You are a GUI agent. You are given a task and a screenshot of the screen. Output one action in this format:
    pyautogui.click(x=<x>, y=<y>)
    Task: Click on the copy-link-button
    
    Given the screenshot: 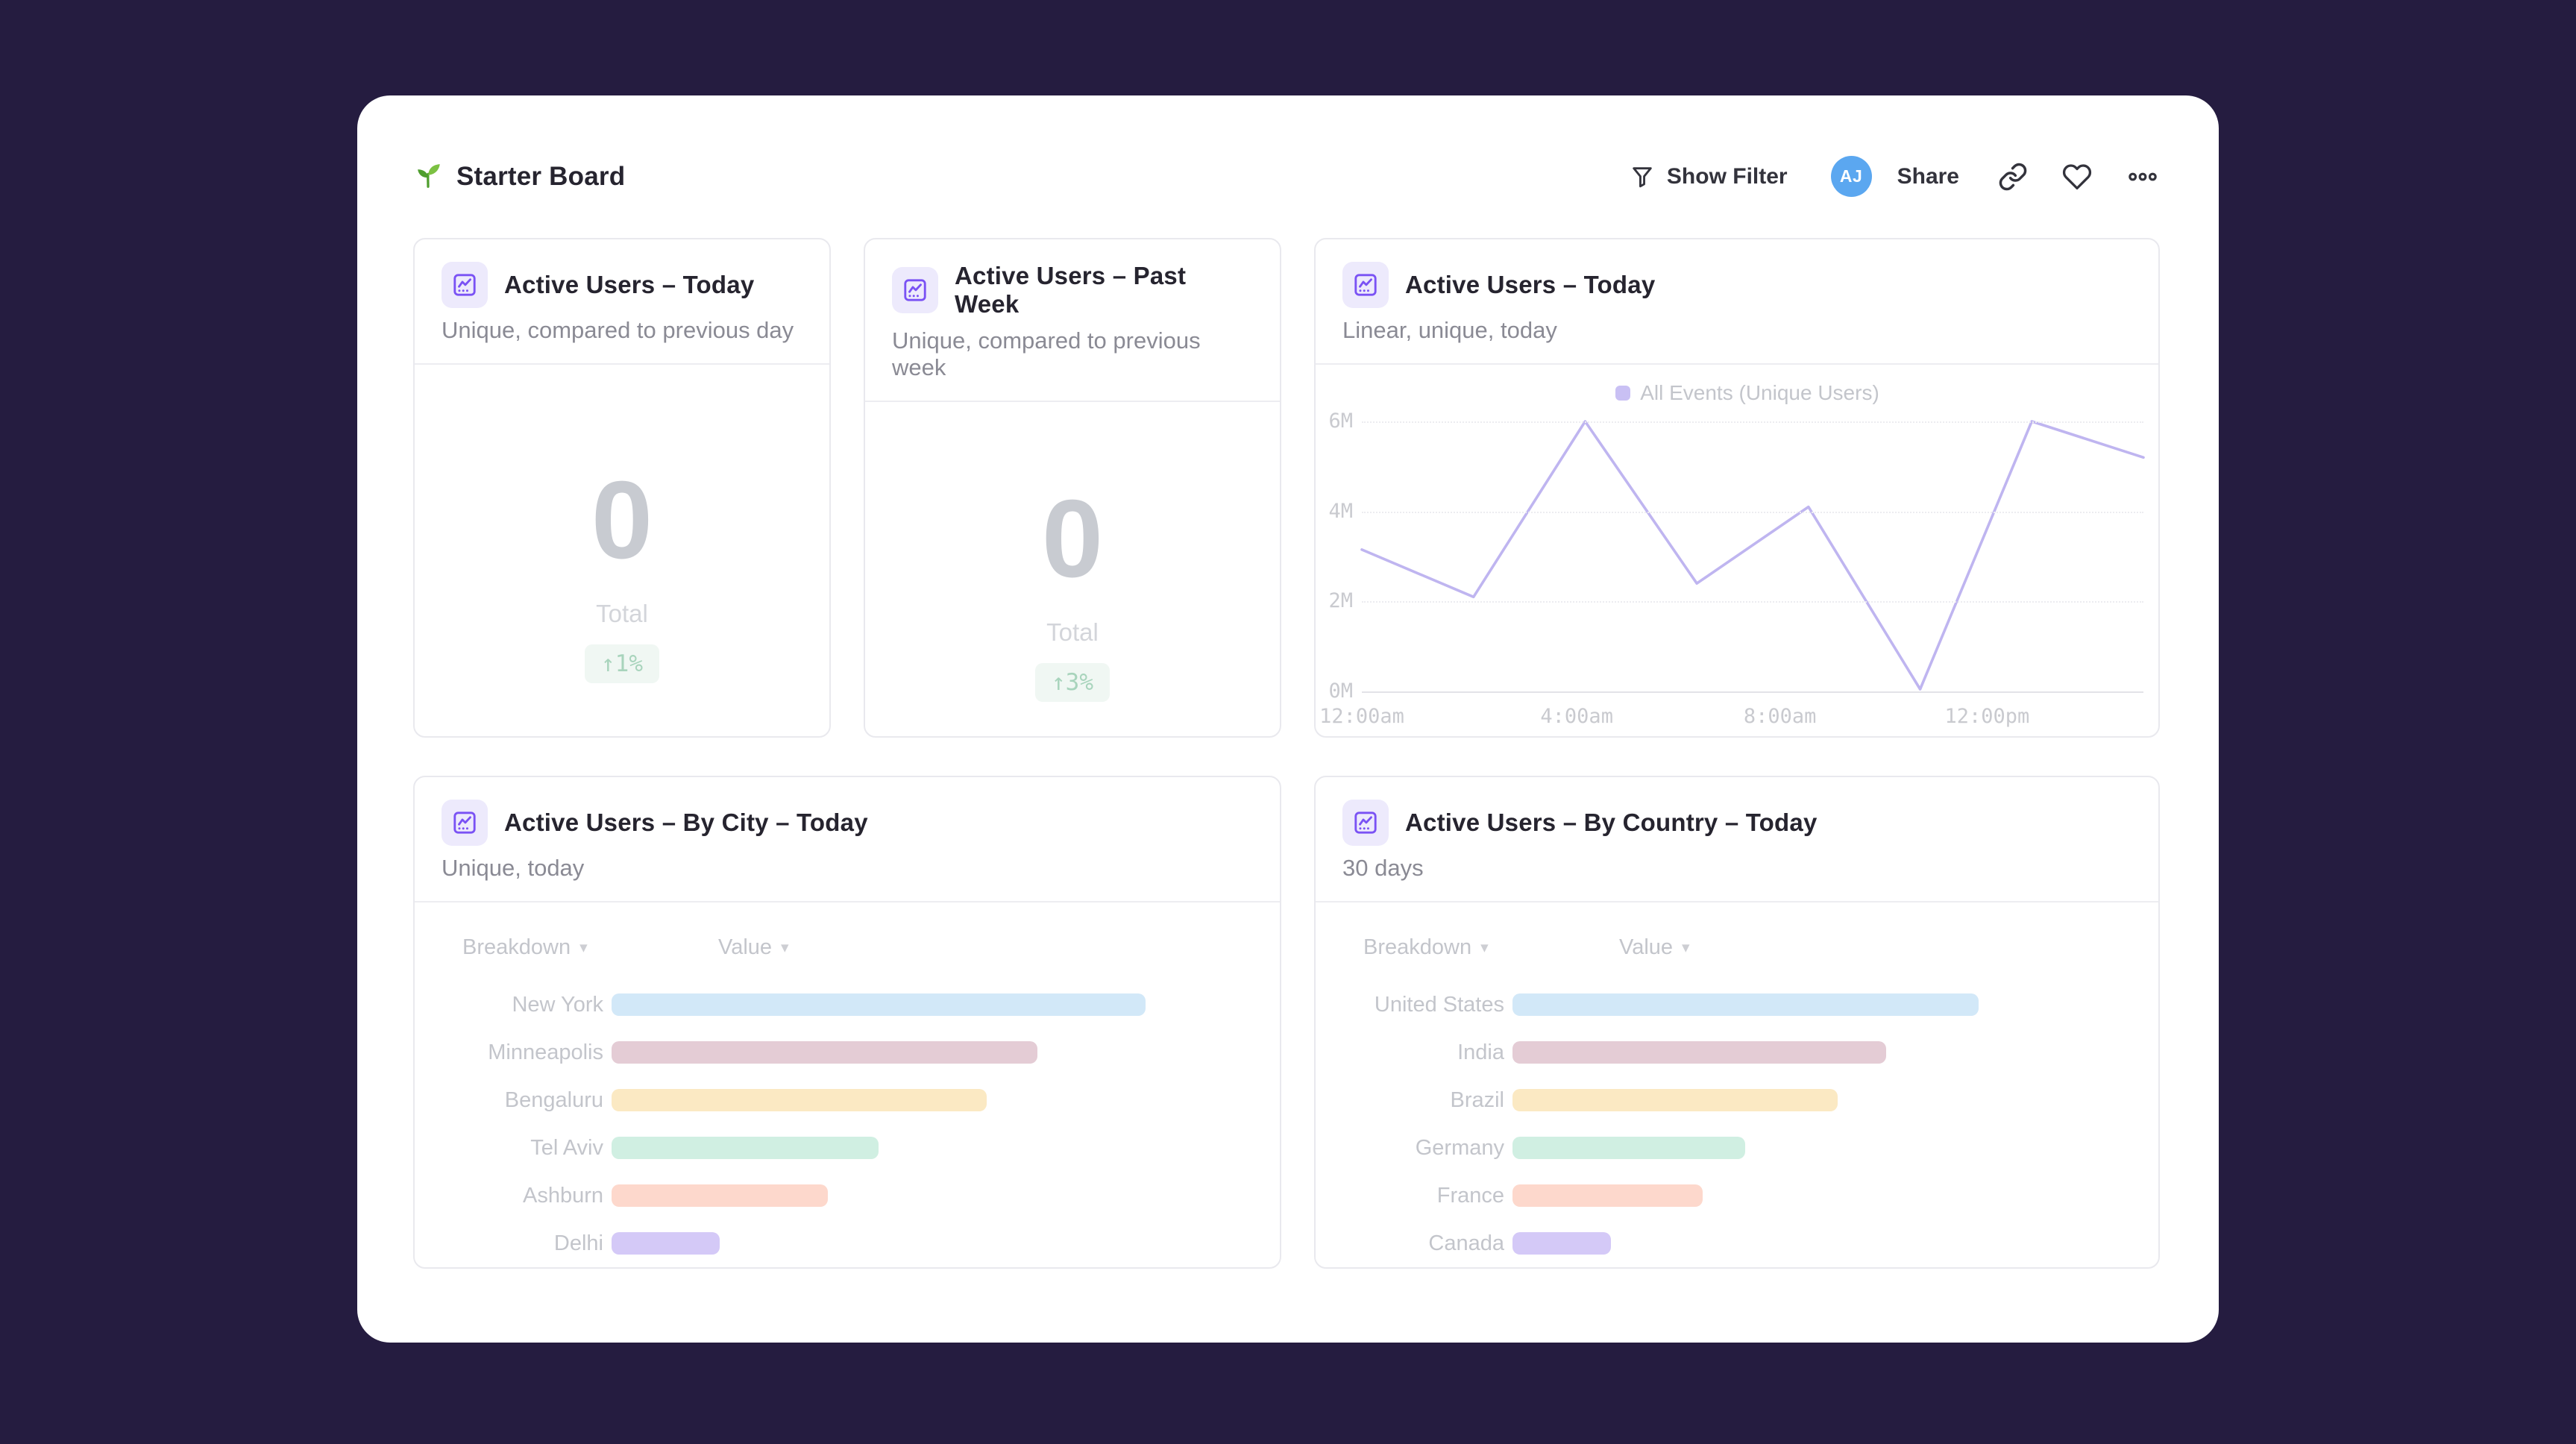 What is the action you would take?
    pyautogui.click(x=2013, y=177)
    